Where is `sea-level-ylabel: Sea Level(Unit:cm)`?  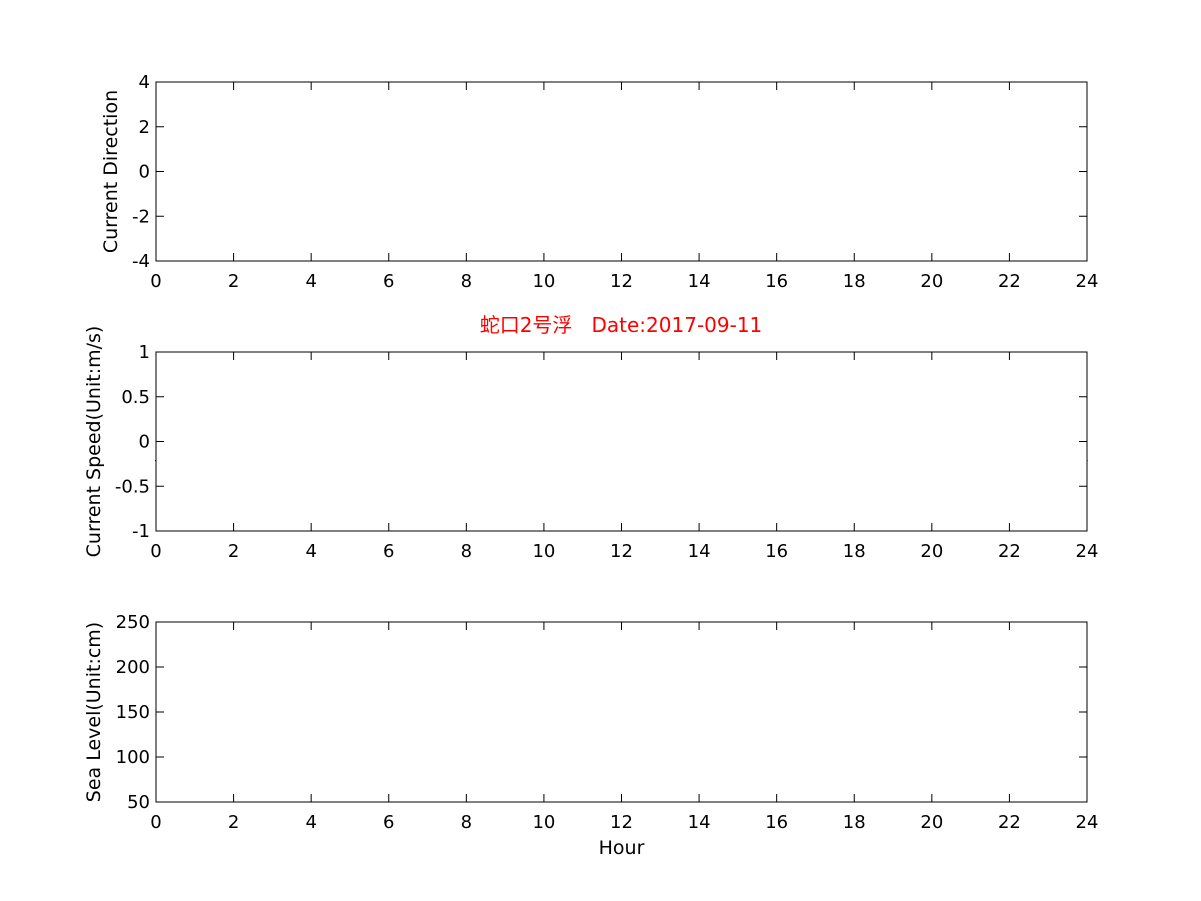 sea-level-ylabel: Sea Level(Unit:cm) is located at coordinates (94, 712).